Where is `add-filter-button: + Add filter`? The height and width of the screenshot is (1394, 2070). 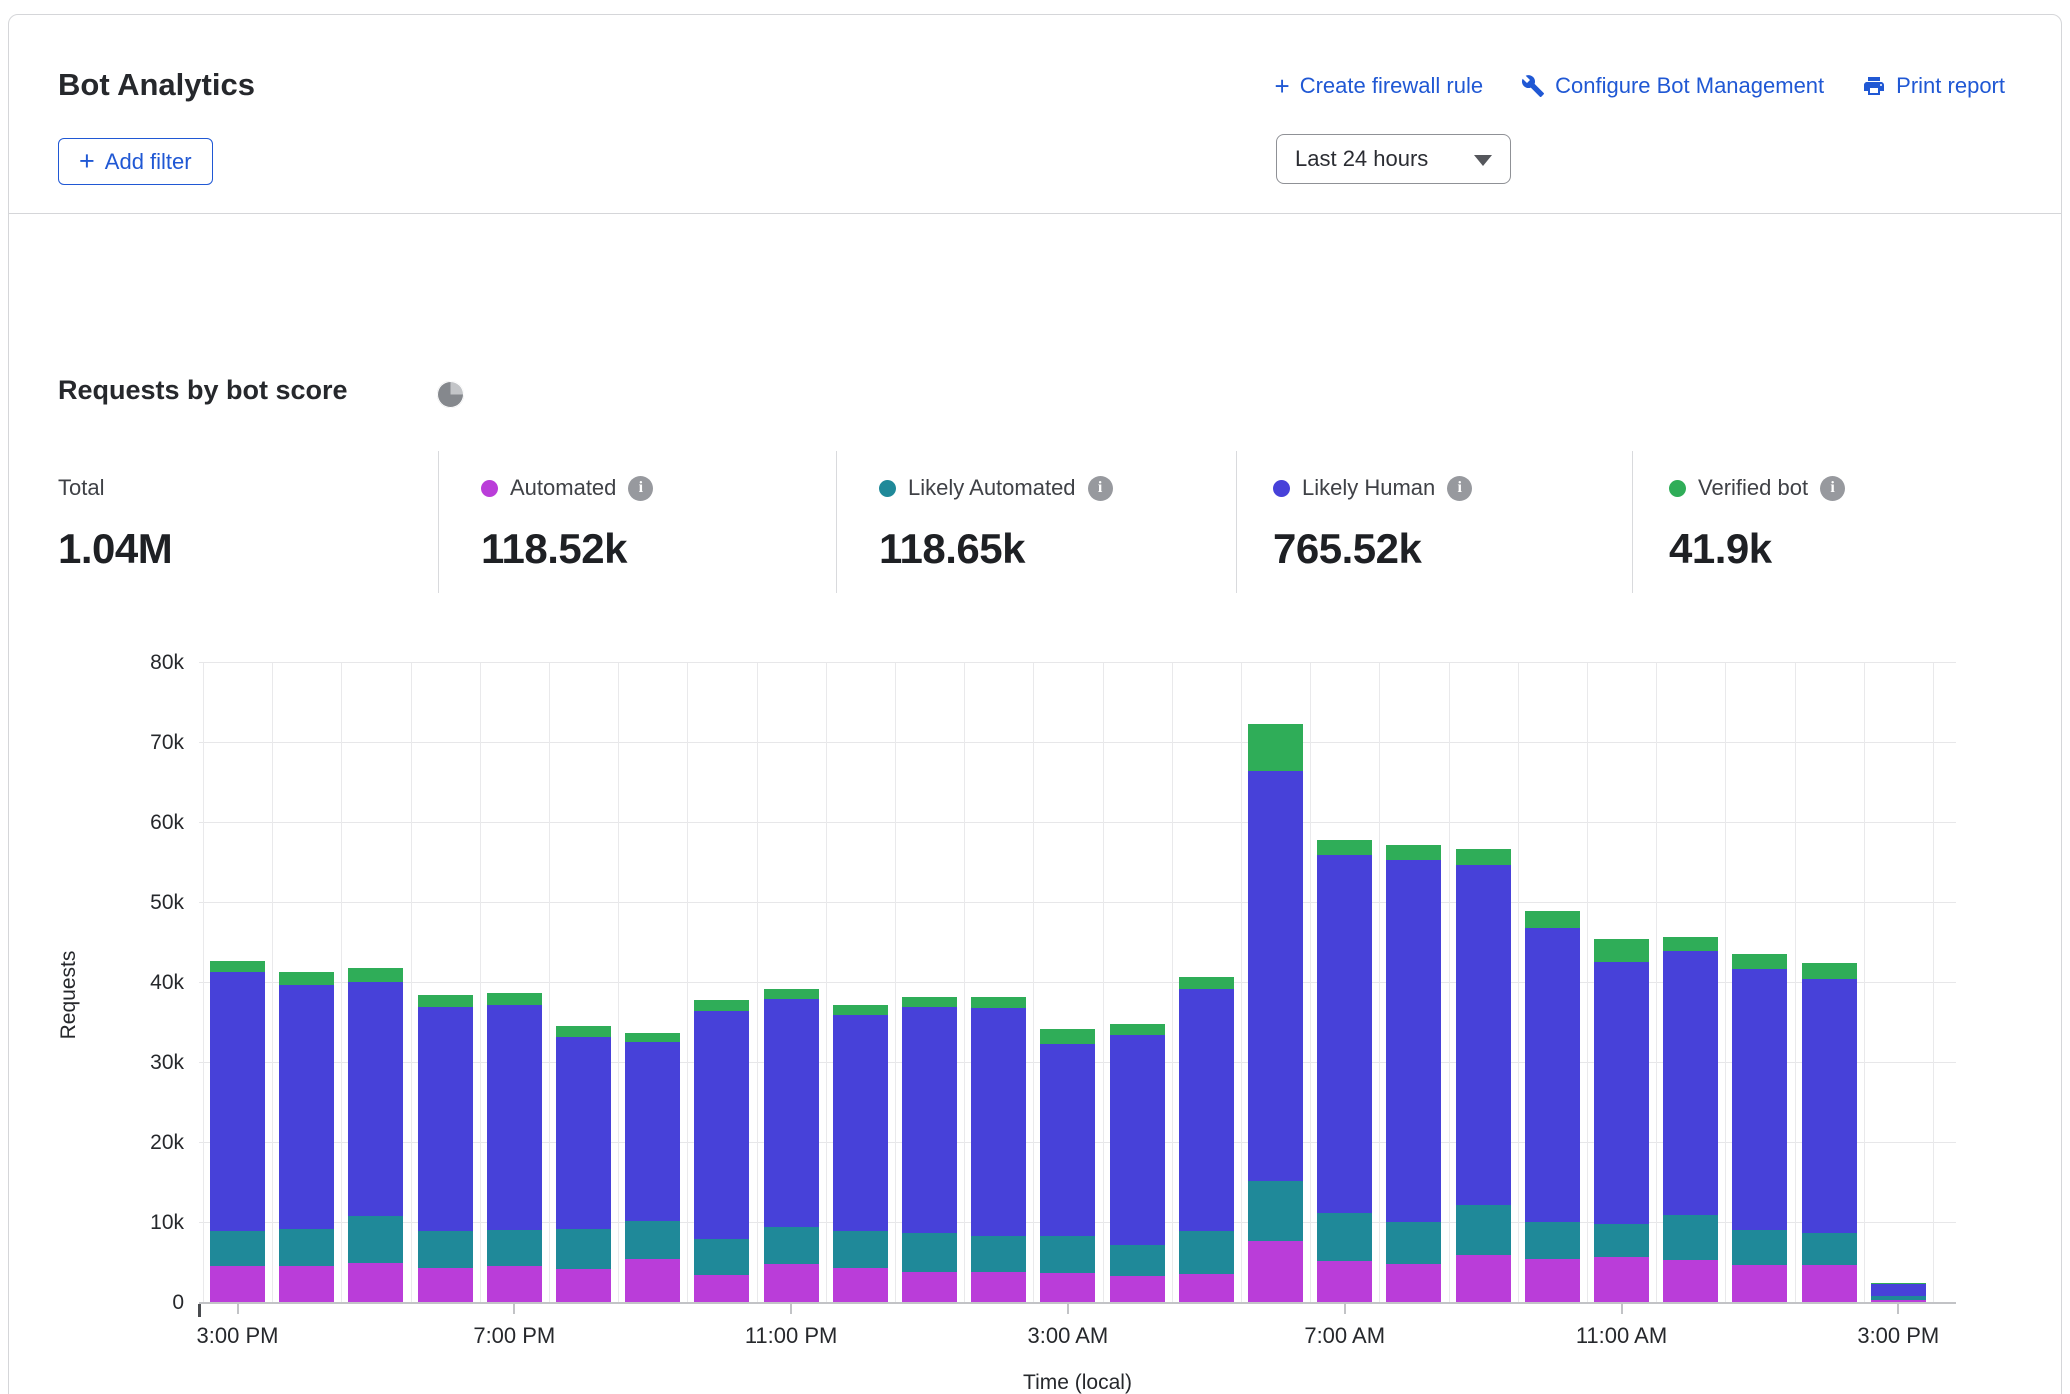 add-filter-button: + Add filter is located at coordinates (135, 161).